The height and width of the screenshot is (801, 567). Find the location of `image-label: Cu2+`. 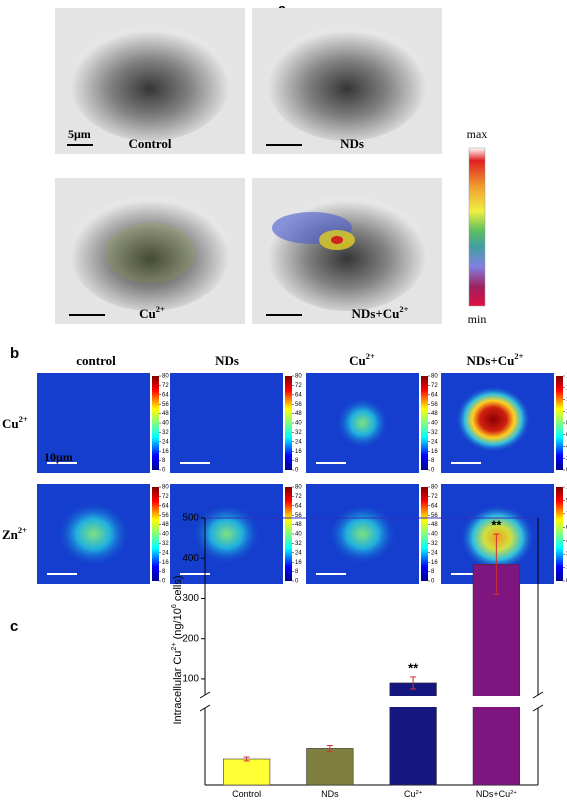

image-label: Cu2+ is located at coordinates (152, 312).